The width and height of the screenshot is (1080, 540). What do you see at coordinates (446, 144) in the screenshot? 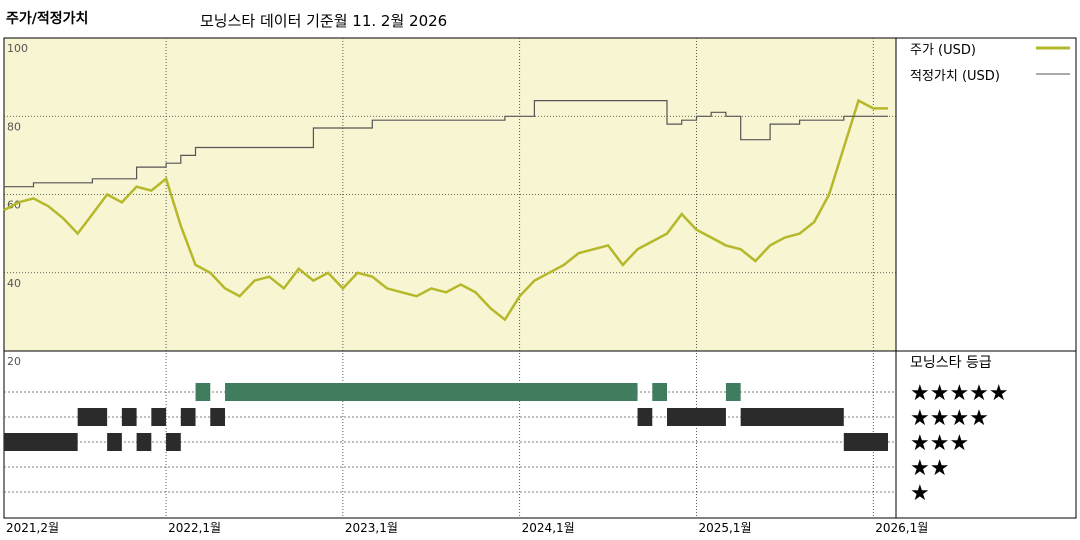
I see `fair-value-line` at bounding box center [446, 144].